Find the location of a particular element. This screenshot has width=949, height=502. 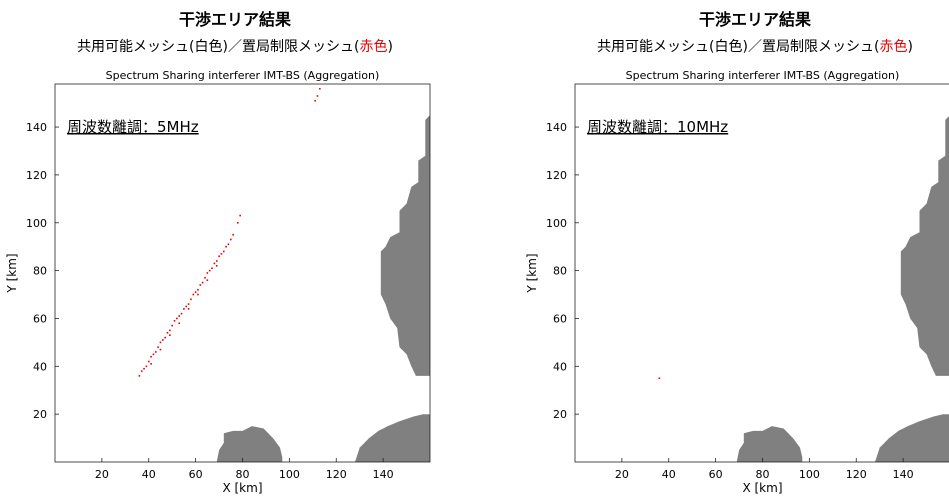

frequency-offset-note: 周波数離調：5MHz is located at coordinates (133, 127).